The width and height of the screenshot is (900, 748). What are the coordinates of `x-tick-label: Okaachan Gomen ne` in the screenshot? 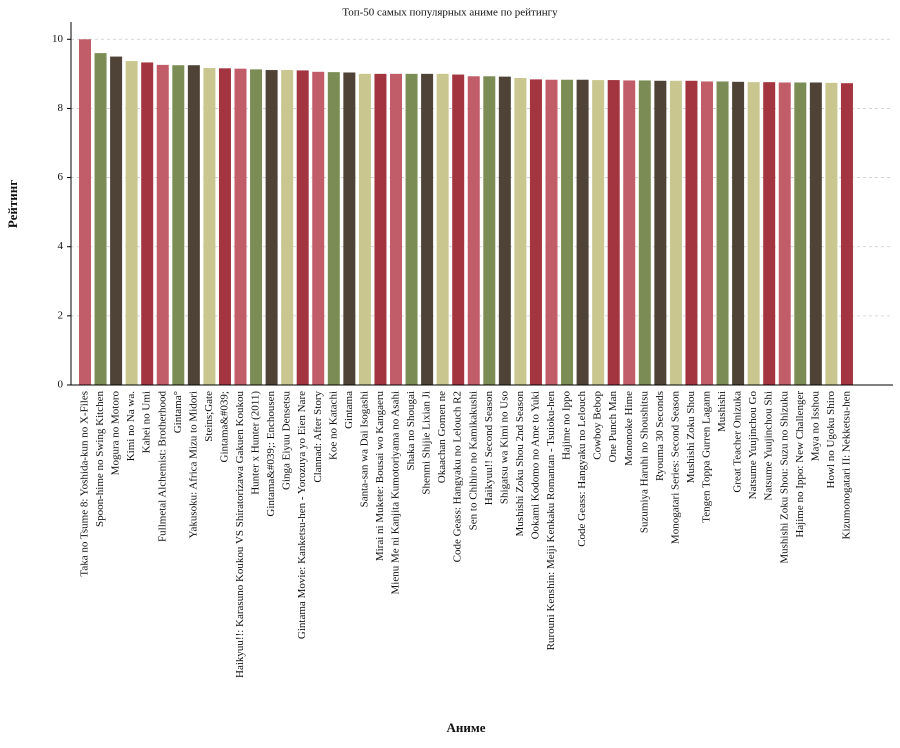 It's located at (442, 437).